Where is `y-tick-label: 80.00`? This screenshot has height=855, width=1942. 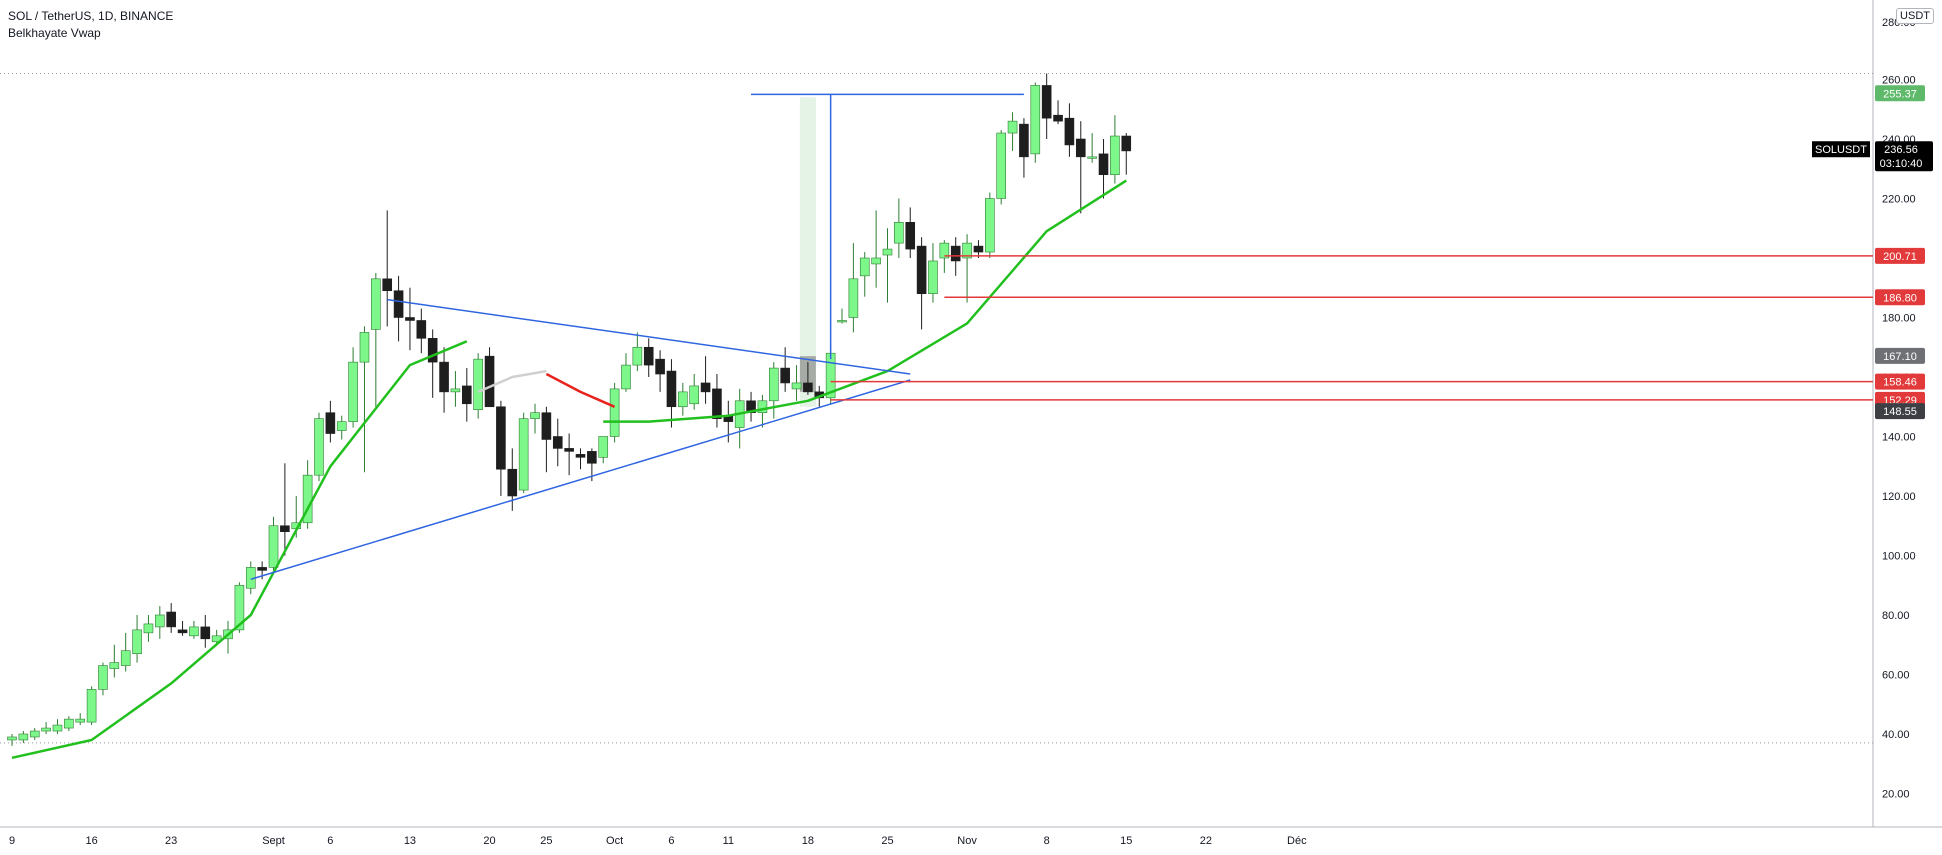 y-tick-label: 80.00 is located at coordinates (1896, 616).